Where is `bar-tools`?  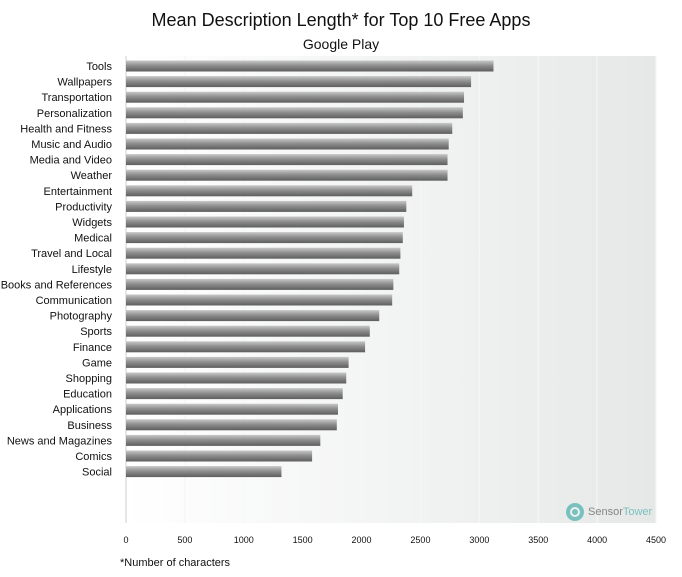 bar-tools is located at coordinates (310, 66).